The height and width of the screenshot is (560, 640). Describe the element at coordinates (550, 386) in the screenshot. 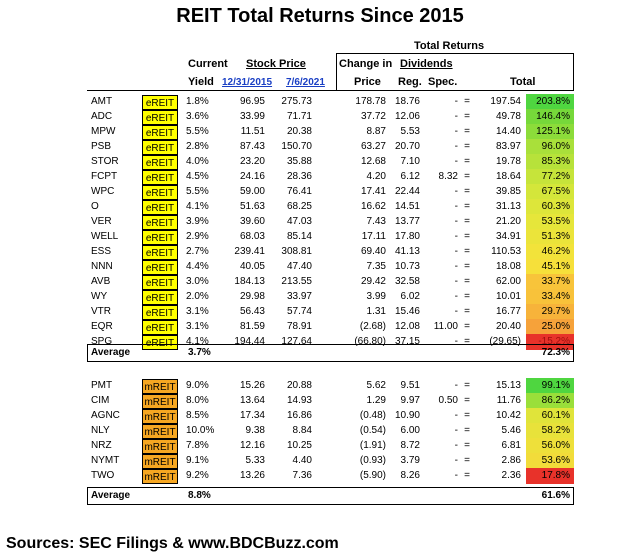

I see `mreit-total-return-pct: 99.1%` at that location.